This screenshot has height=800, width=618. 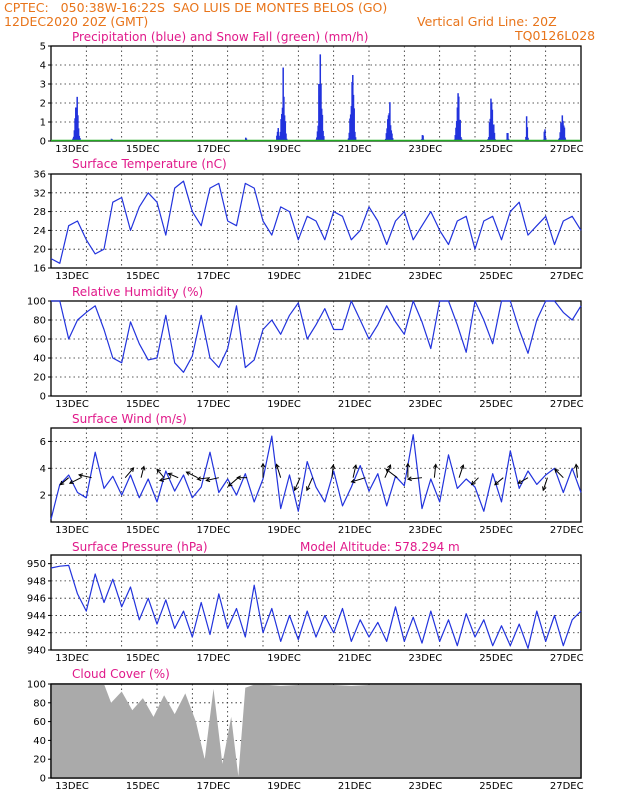 I want to click on rh-xtick-label: 23DEC, so click(x=426, y=404).